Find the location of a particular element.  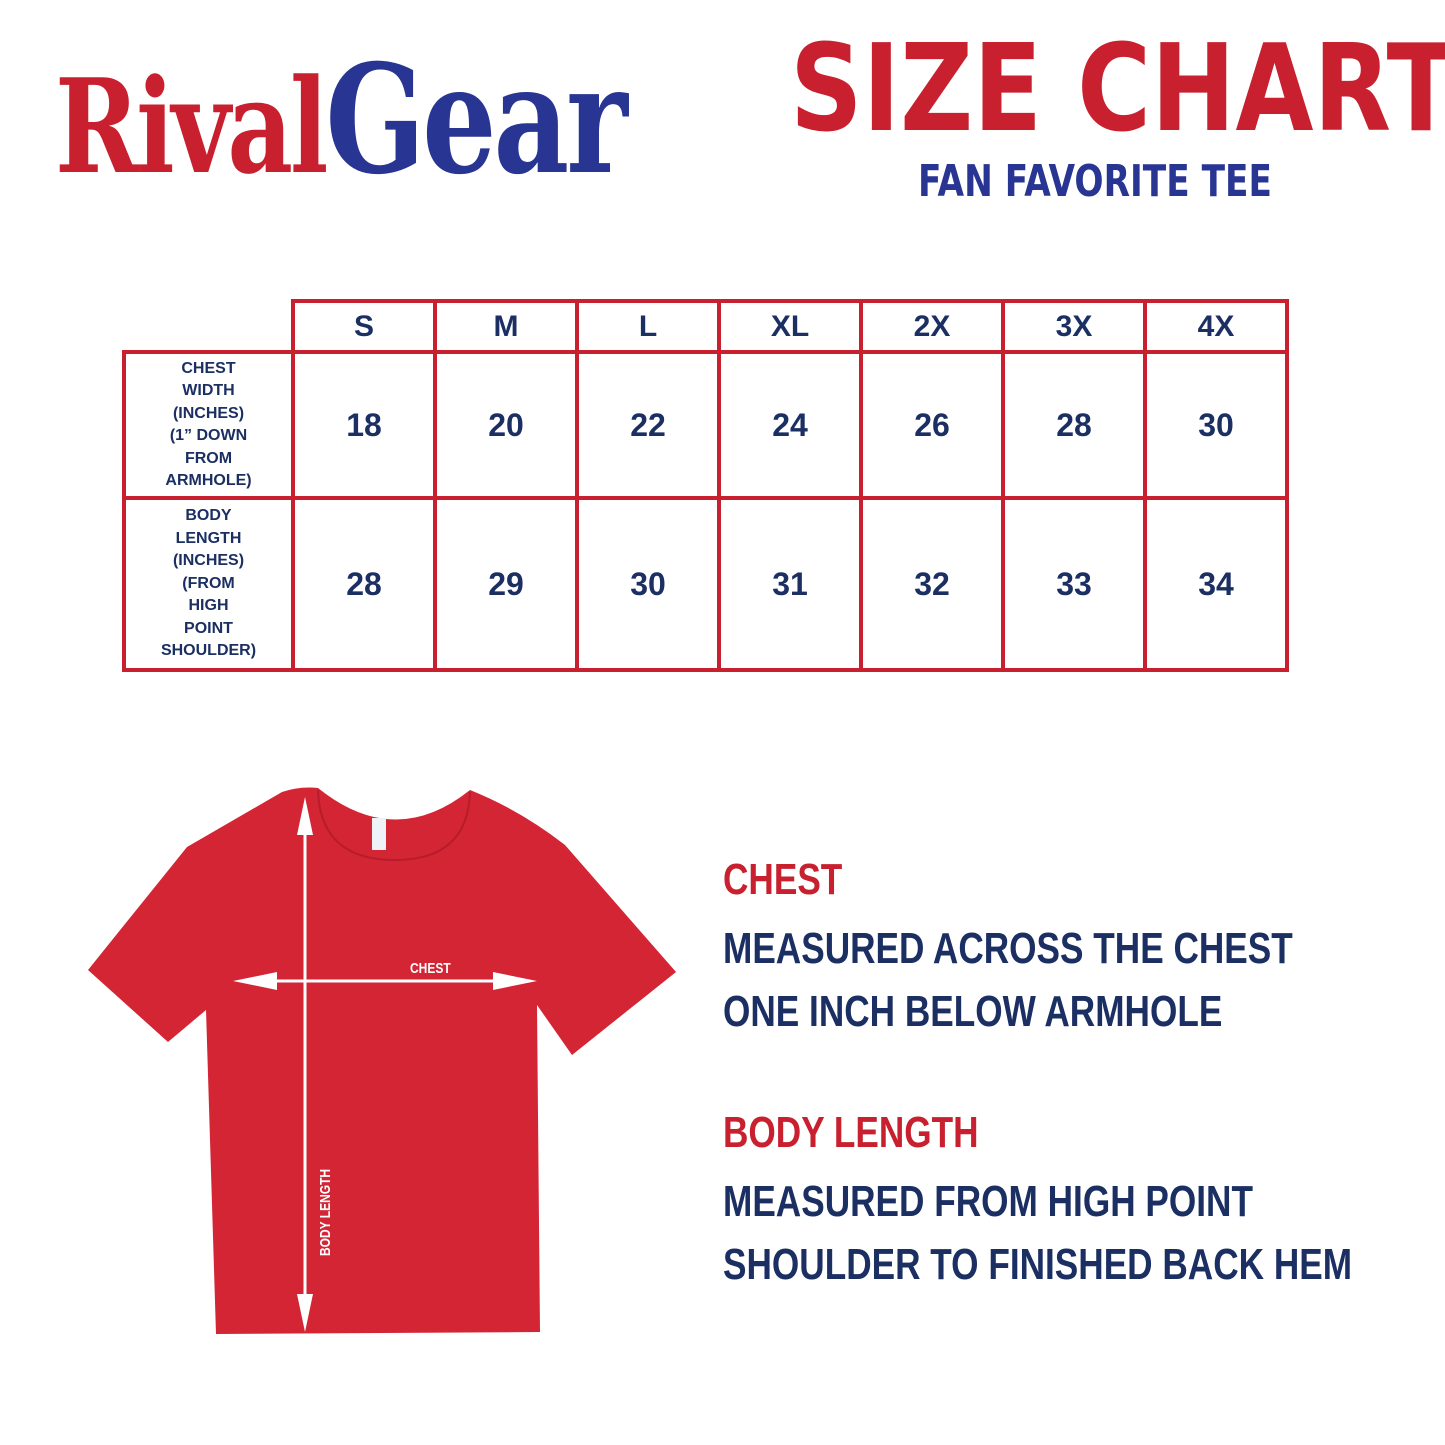

table-cell: 20 is located at coordinates (506, 425).